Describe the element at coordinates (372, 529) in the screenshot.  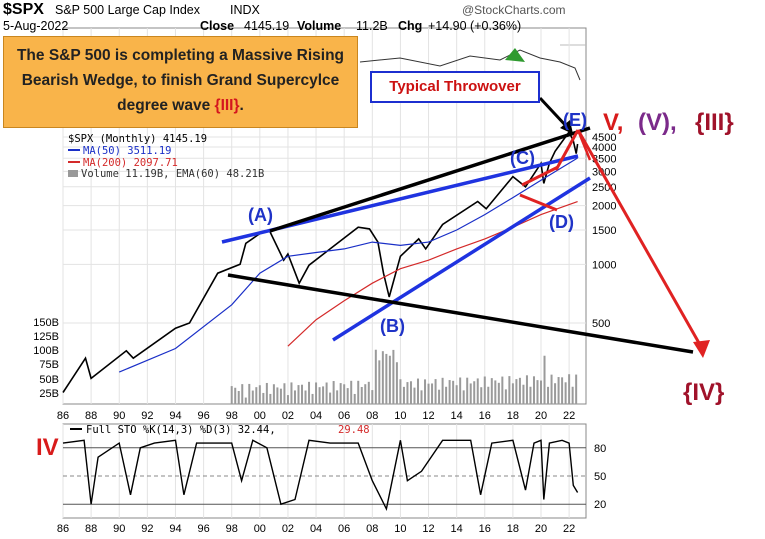
I see `x-tick-label-sto: 08` at that location.